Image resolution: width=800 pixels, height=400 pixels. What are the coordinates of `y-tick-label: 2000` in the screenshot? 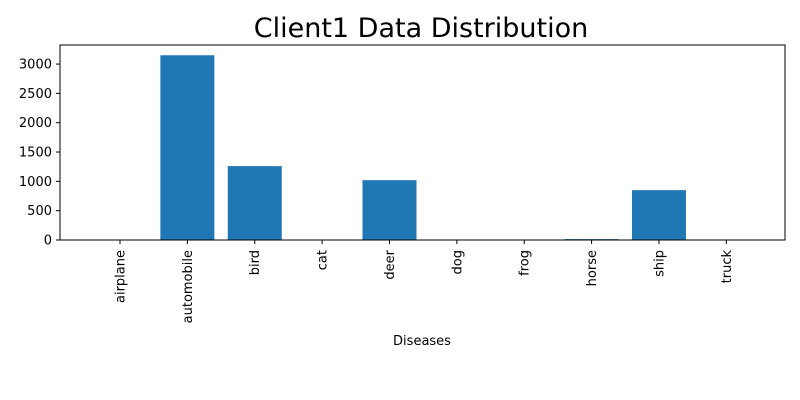 It's located at (35, 123).